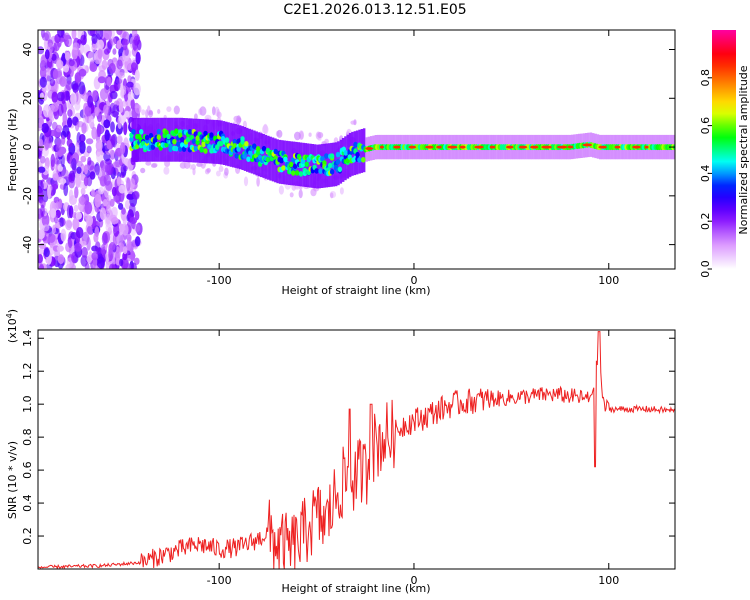 This screenshot has width=750, height=600. I want to click on x-tick-label: -100, so click(219, 580).